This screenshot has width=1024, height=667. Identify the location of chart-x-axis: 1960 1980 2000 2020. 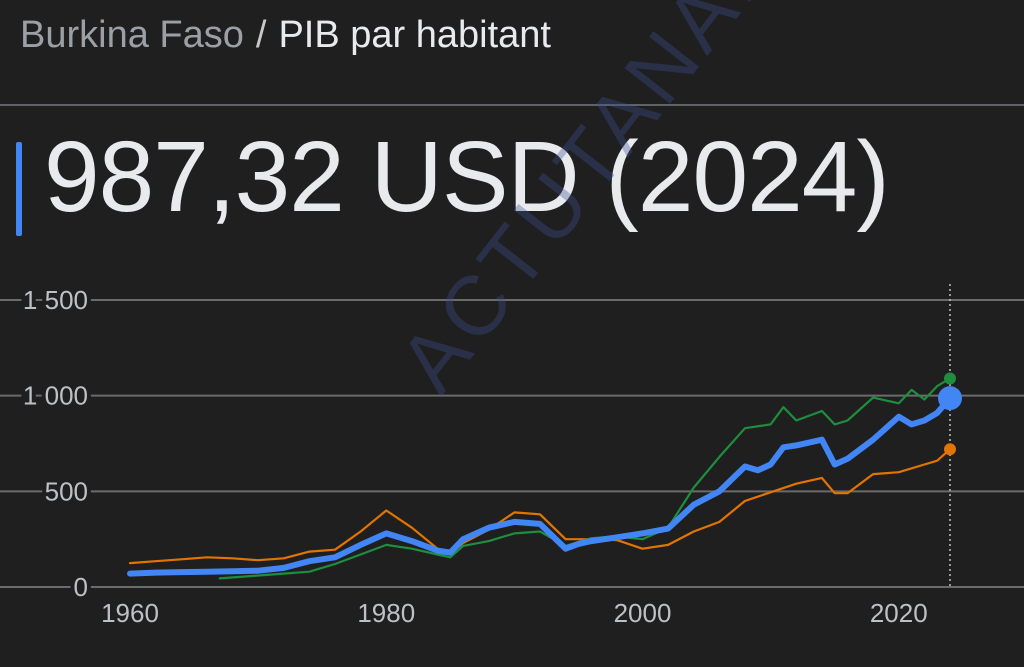
(514, 613).